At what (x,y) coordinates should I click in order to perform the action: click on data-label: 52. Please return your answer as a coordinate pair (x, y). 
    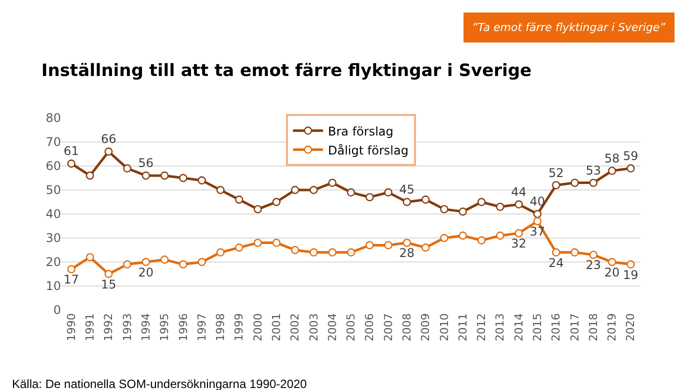
    Looking at the image, I should click on (556, 173).